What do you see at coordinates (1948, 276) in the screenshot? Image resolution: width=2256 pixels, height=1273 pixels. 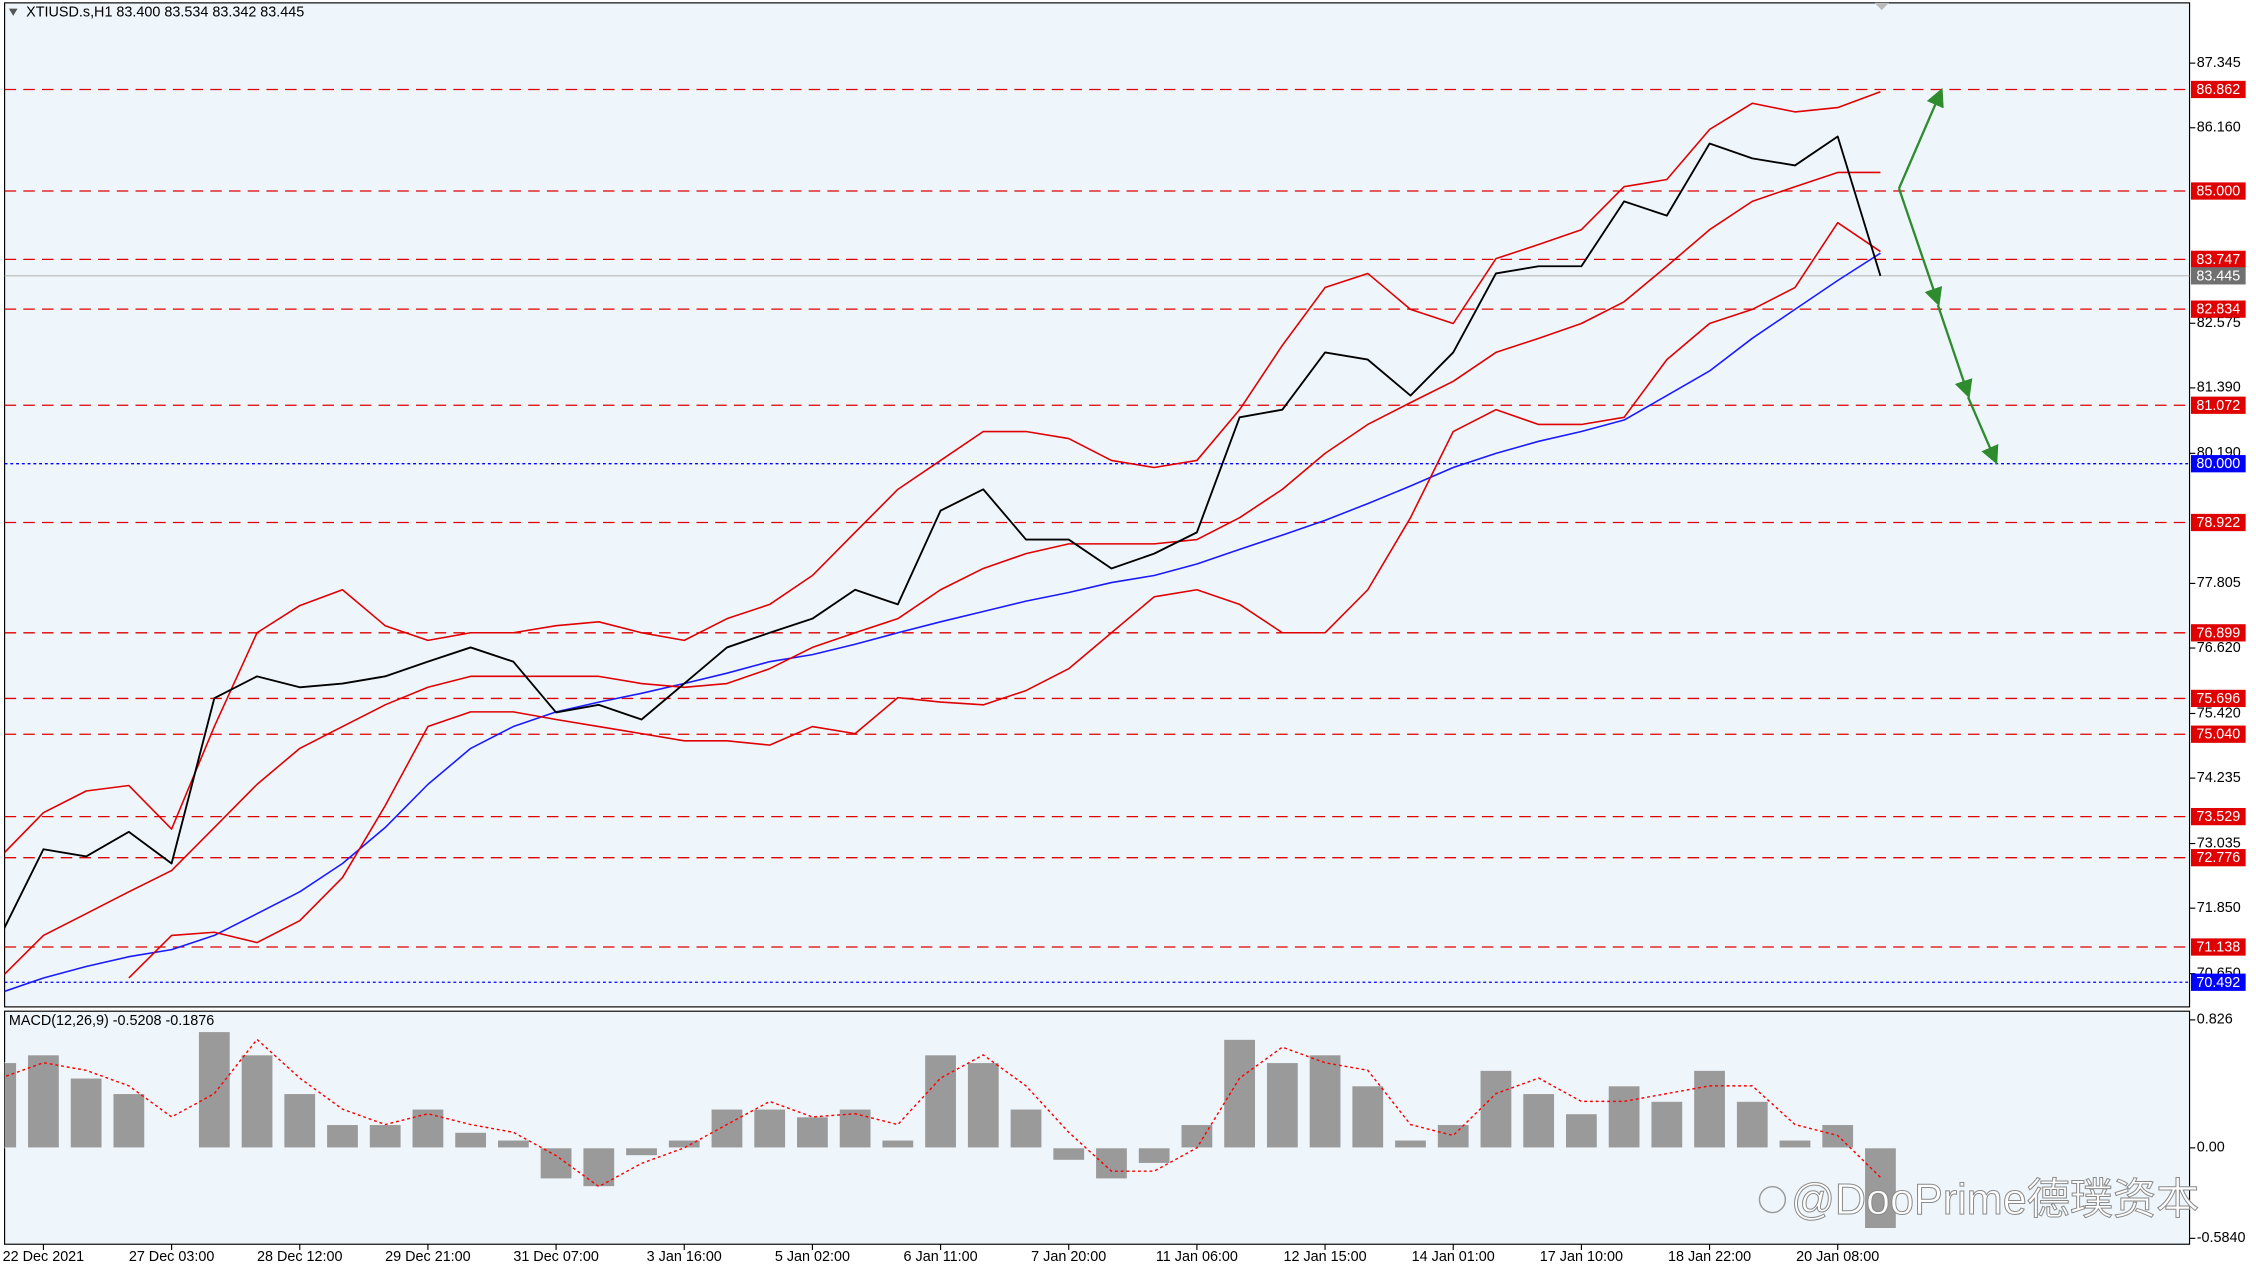 I see `forecast-arrows` at bounding box center [1948, 276].